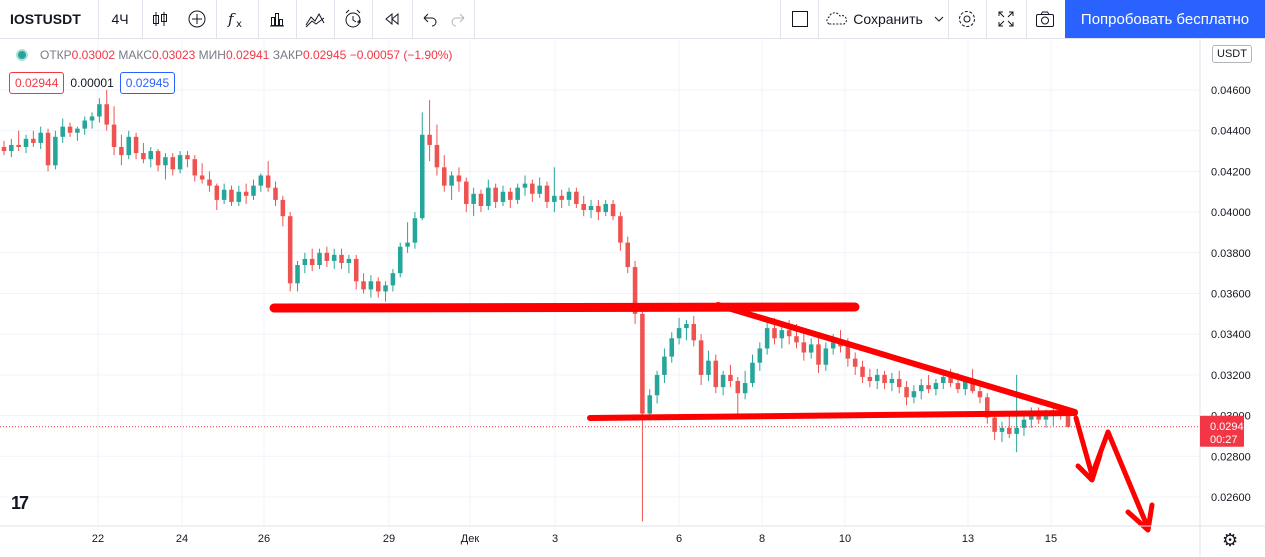 The height and width of the screenshot is (557, 1265). Describe the element at coordinates (98, 539) in the screenshot. I see `x-tick-label: 22` at that location.